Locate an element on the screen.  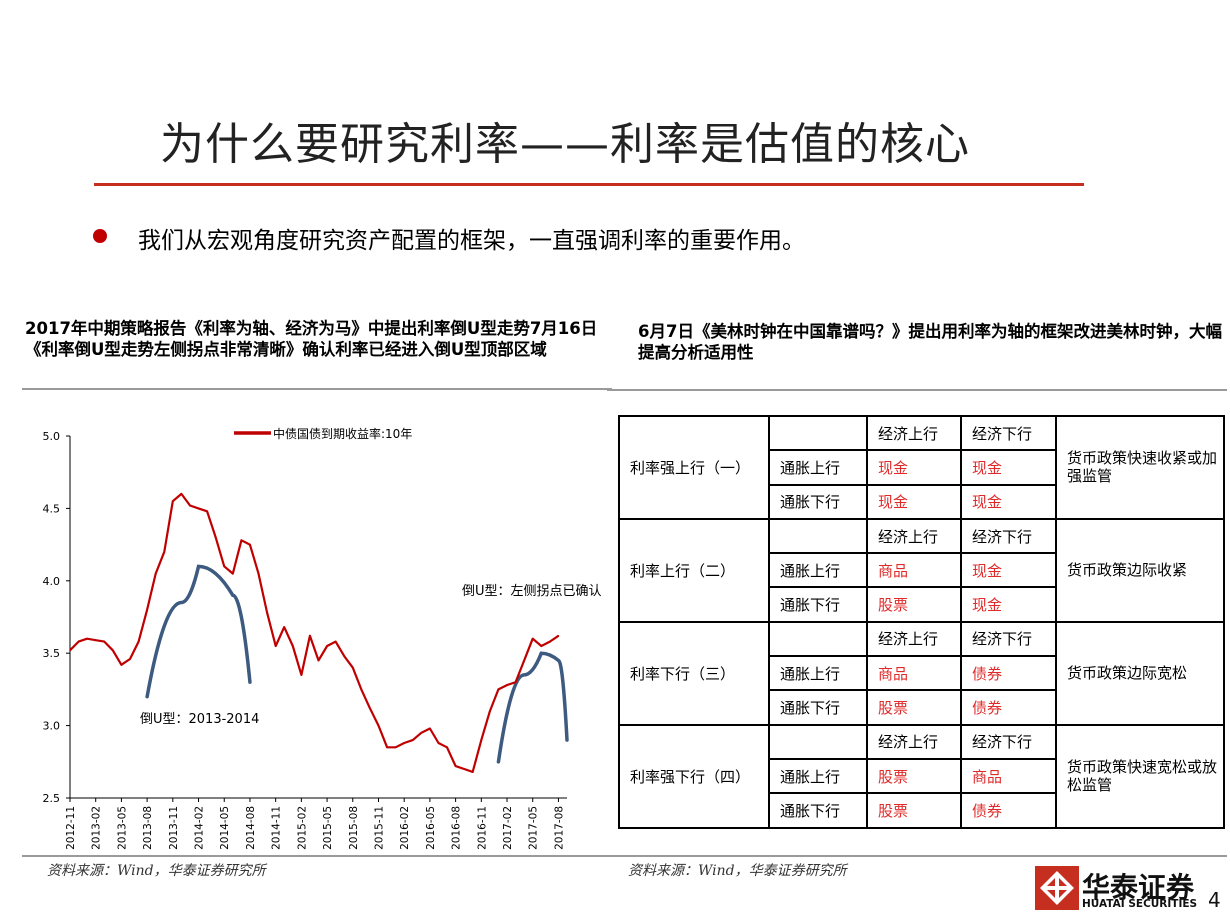
asset-cell: 债券 is located at coordinates (1008, 707).